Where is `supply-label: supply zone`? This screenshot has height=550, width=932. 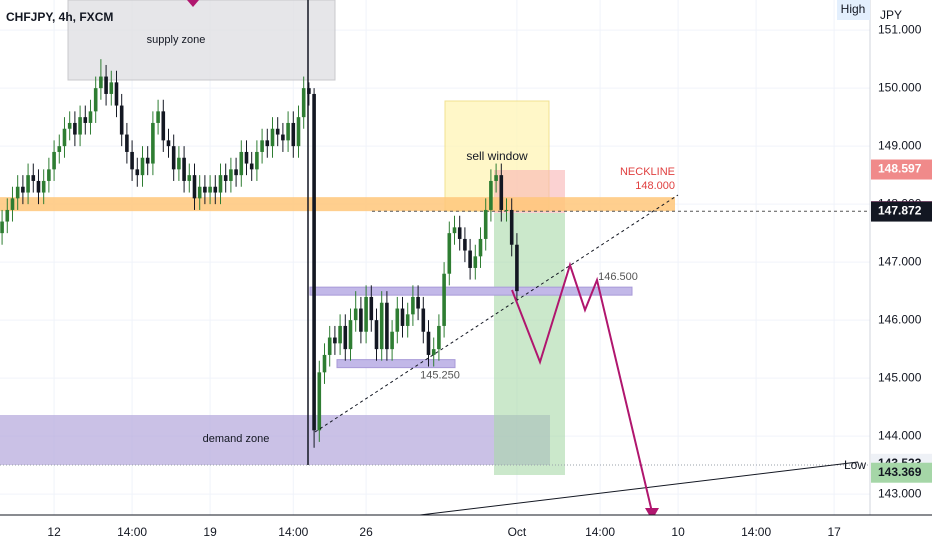
supply-label: supply zone is located at coordinates (176, 40).